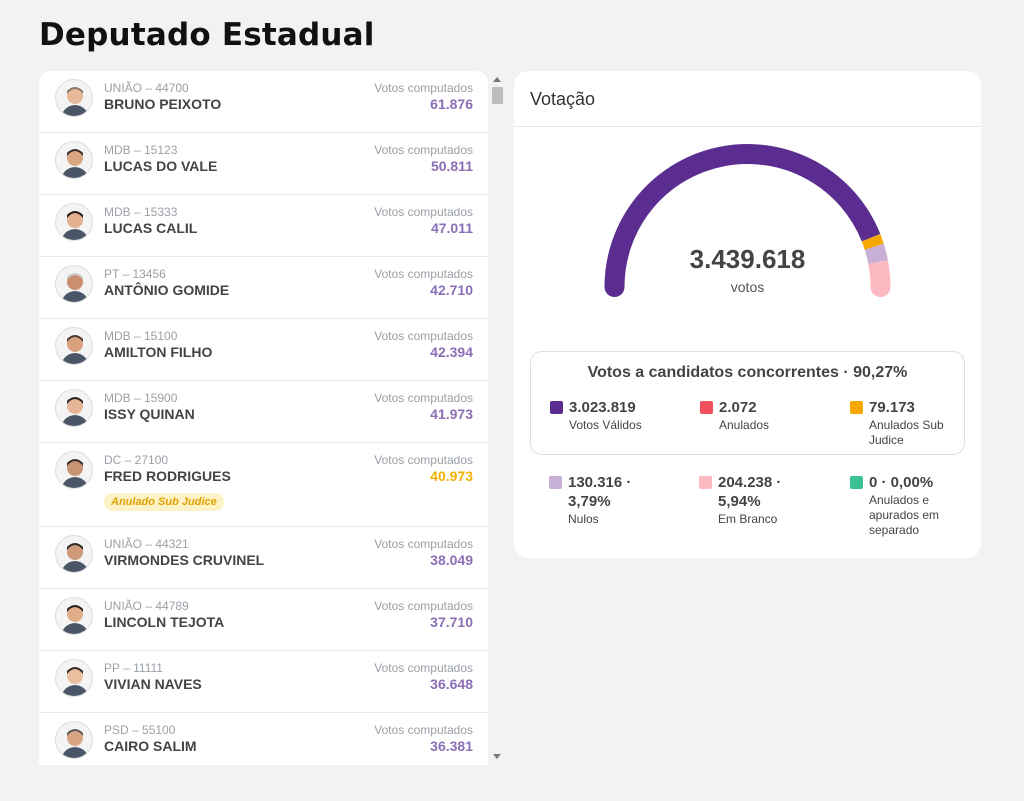 The width and height of the screenshot is (1024, 801). What do you see at coordinates (451, 228) in the screenshot?
I see `candidate-votes: 47.011` at bounding box center [451, 228].